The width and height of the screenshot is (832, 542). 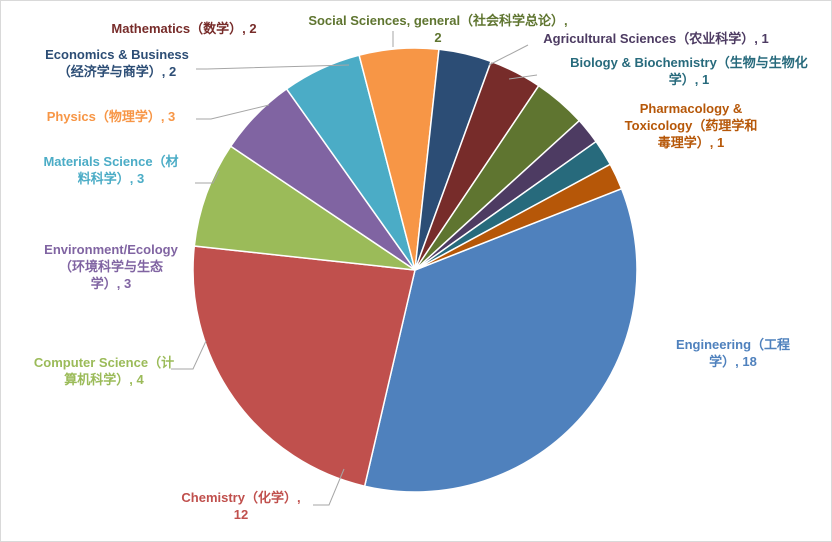 I want to click on data-label-biology: Biology & Biochemistry（生物与生物化学）, 1, so click(x=689, y=71).